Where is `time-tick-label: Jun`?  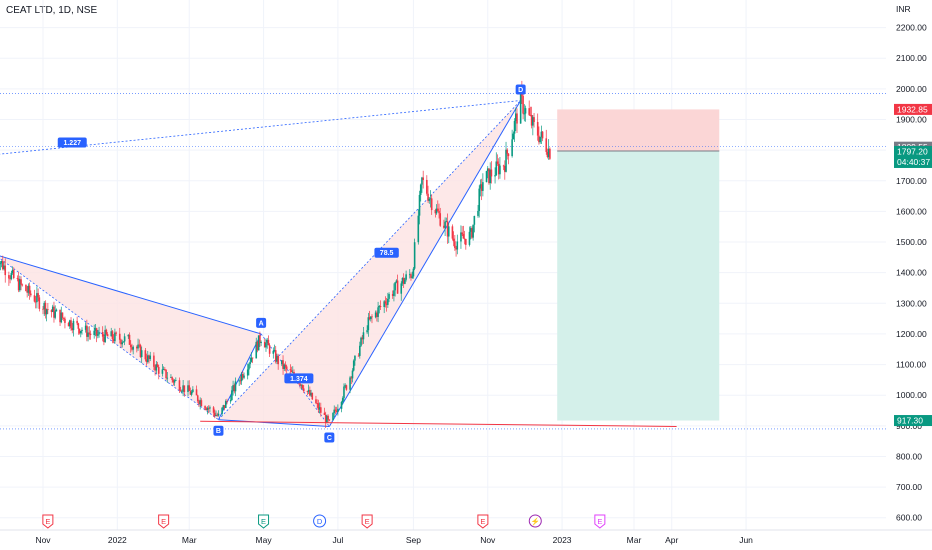
time-tick-label: Jun is located at coordinates (746, 540).